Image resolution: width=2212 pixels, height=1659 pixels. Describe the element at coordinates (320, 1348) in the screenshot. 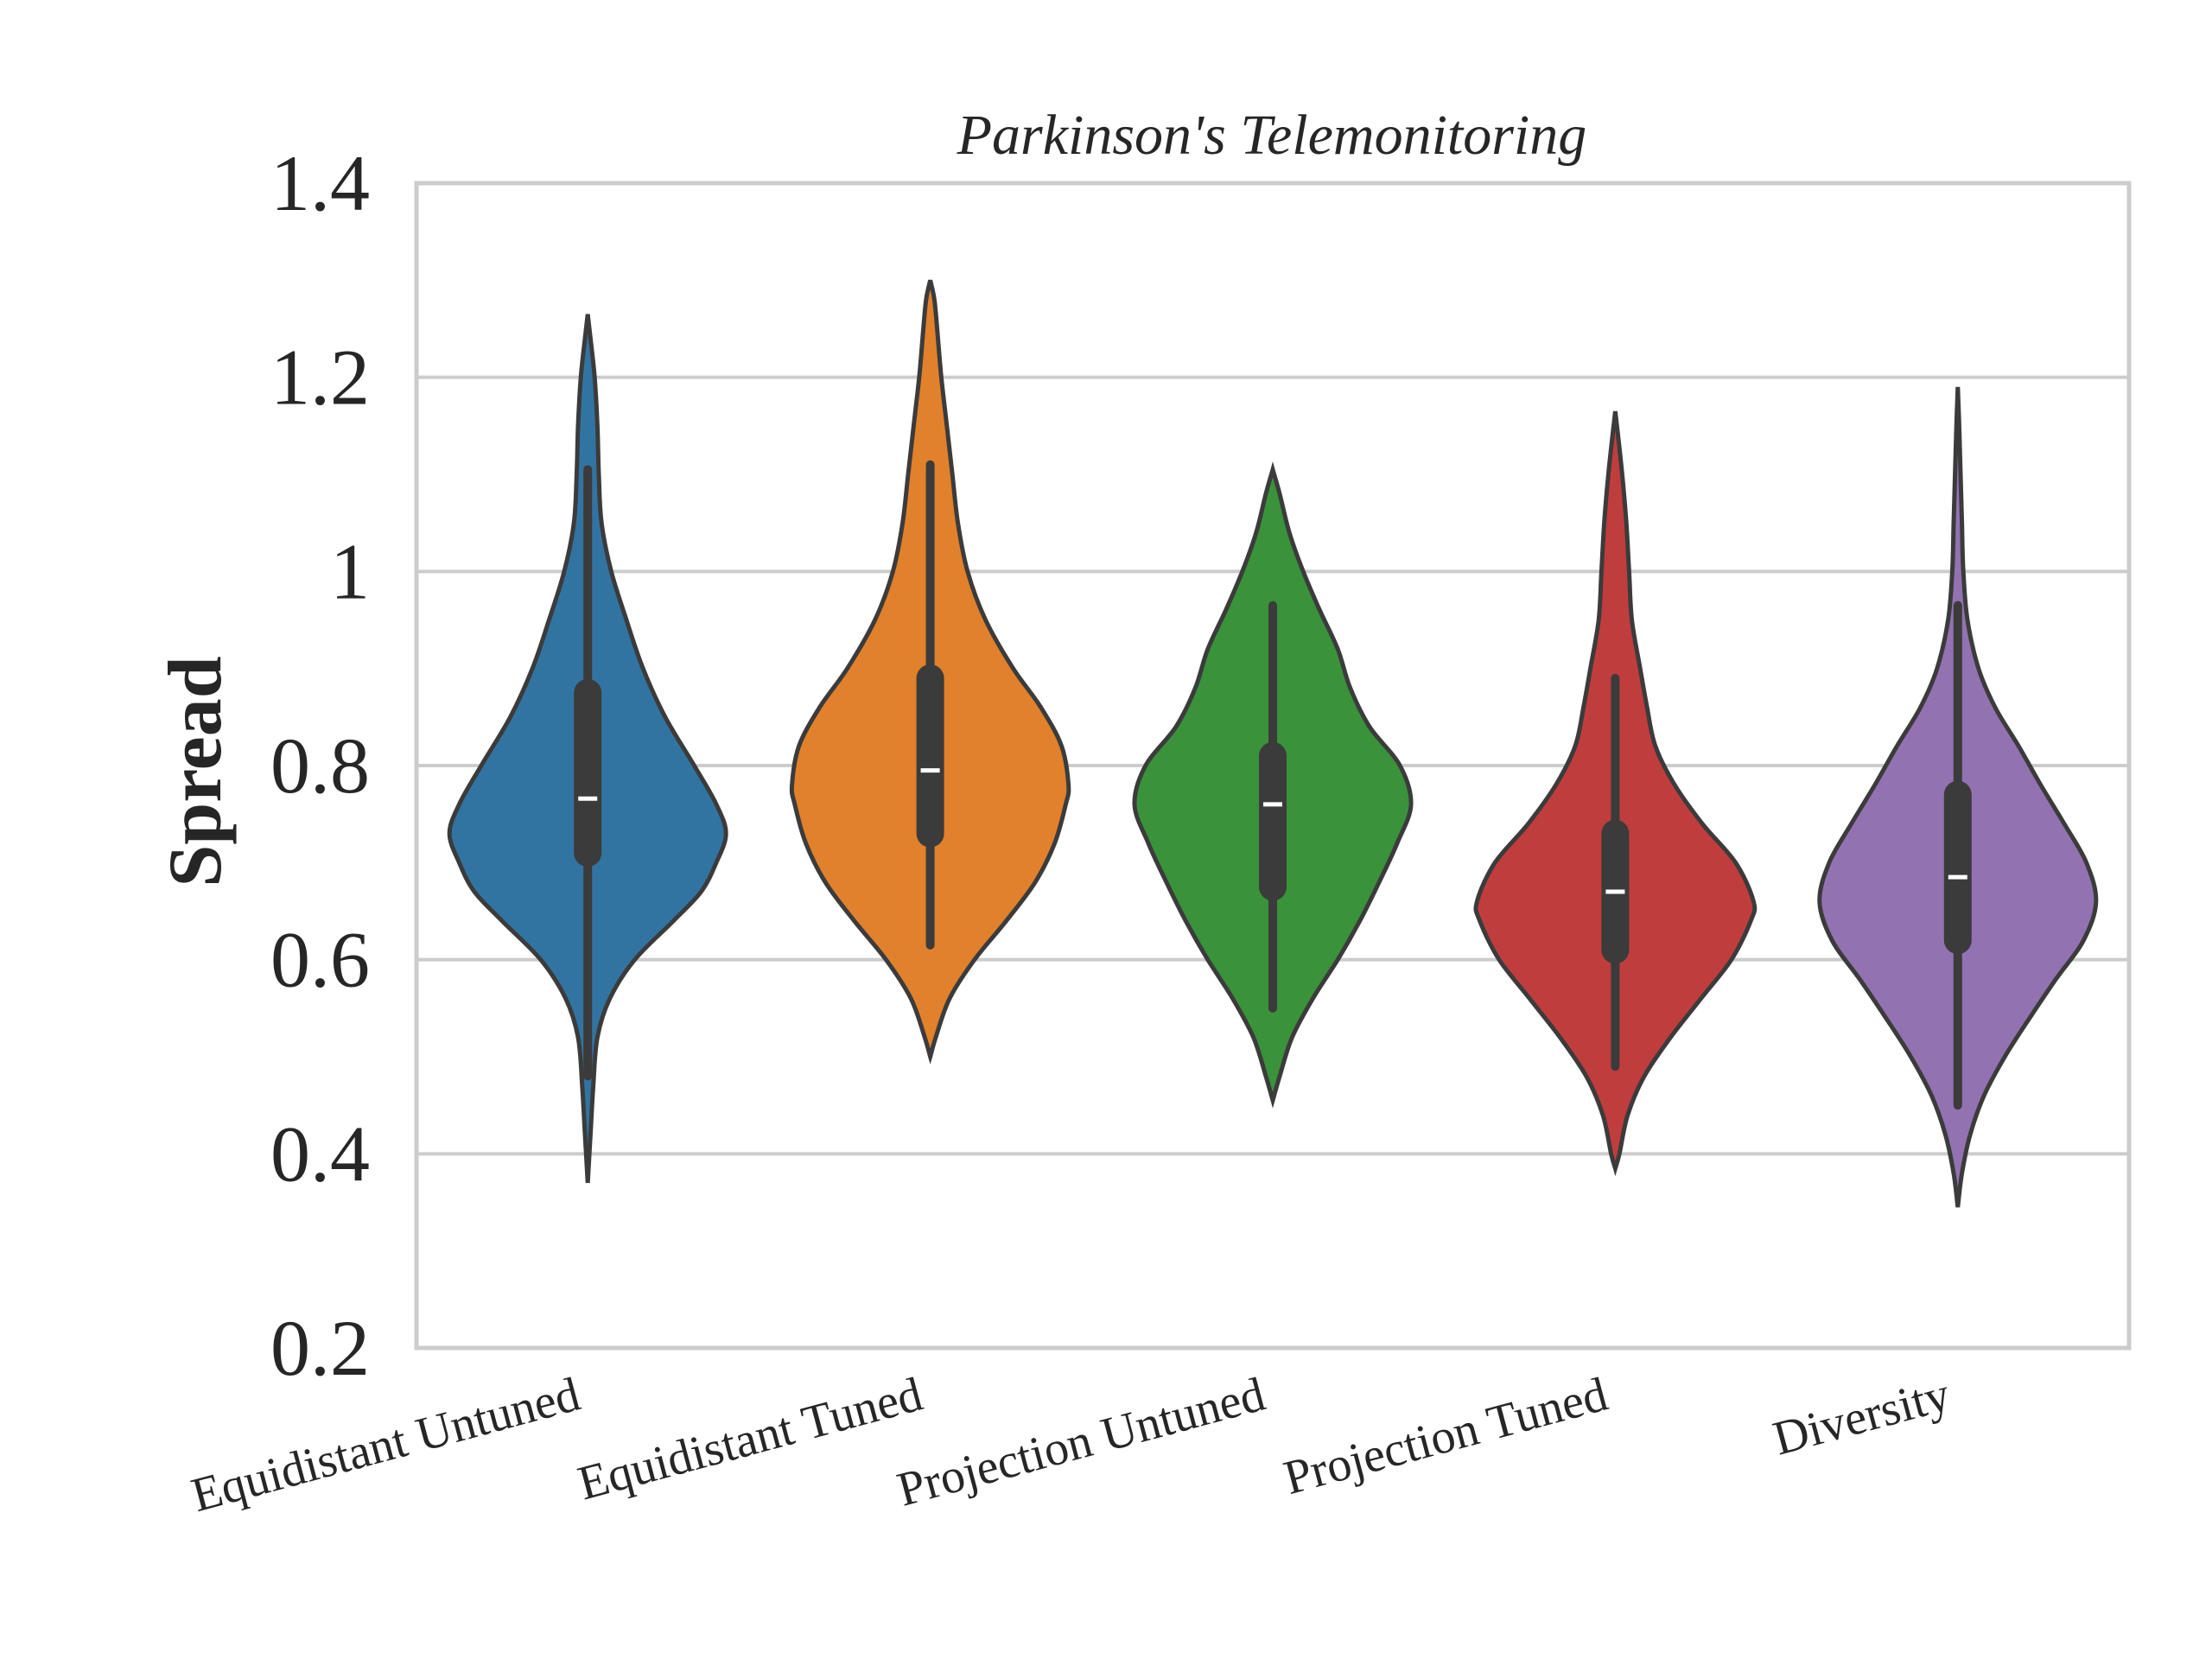

I see `y-tick-label: 0.2` at that location.